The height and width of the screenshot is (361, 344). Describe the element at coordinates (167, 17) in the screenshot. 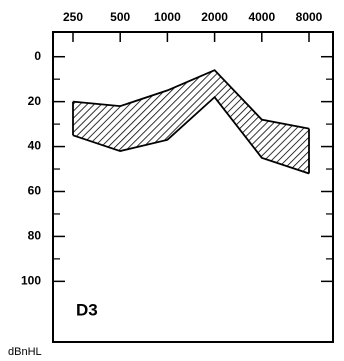

I see `x-tick-label: 1000` at that location.